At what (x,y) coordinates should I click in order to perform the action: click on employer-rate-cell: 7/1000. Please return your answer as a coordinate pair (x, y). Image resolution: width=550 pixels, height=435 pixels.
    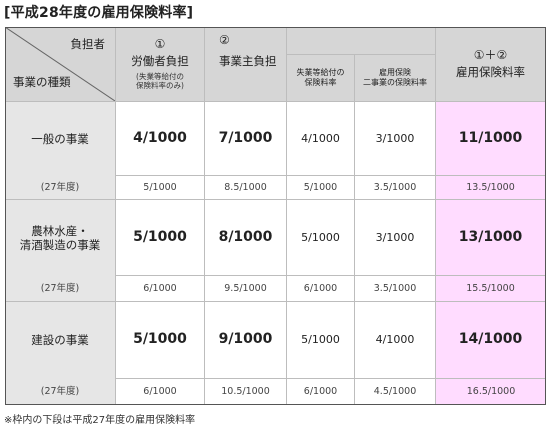
    Looking at the image, I should click on (246, 139).